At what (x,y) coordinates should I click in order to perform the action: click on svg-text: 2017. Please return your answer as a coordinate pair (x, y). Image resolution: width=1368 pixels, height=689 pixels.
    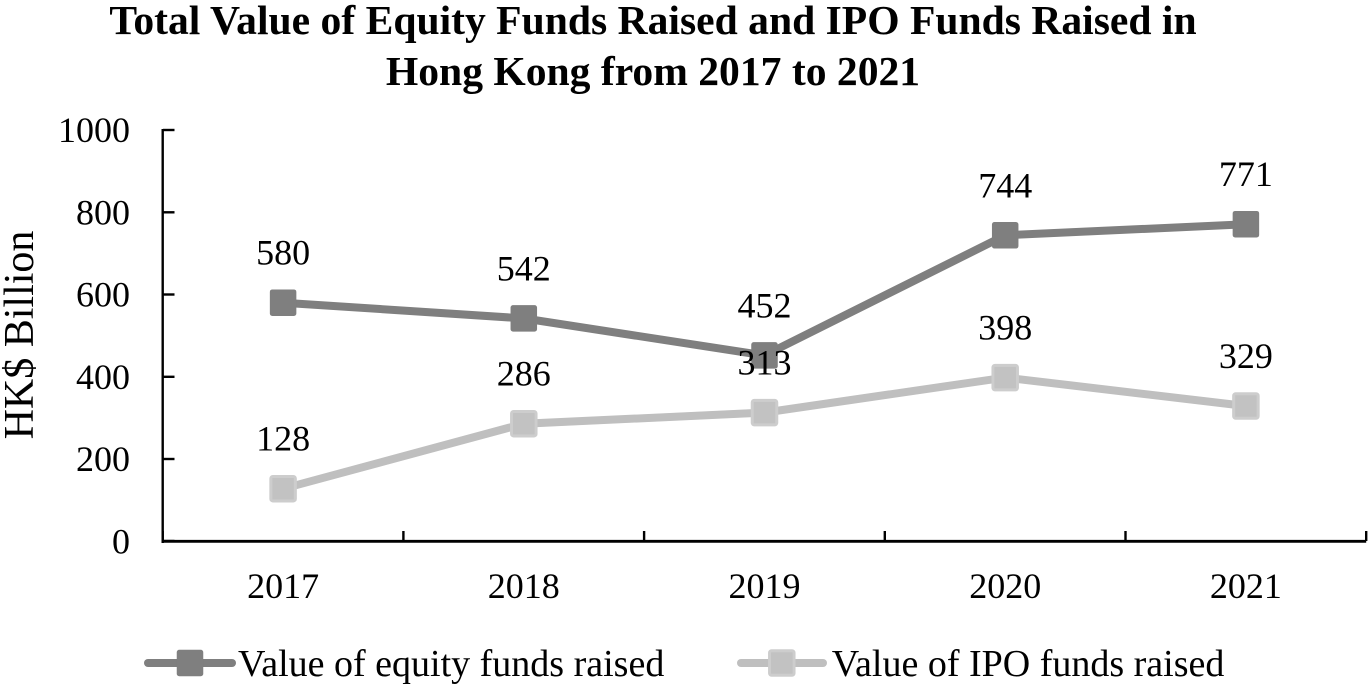
    Looking at the image, I should click on (283, 586).